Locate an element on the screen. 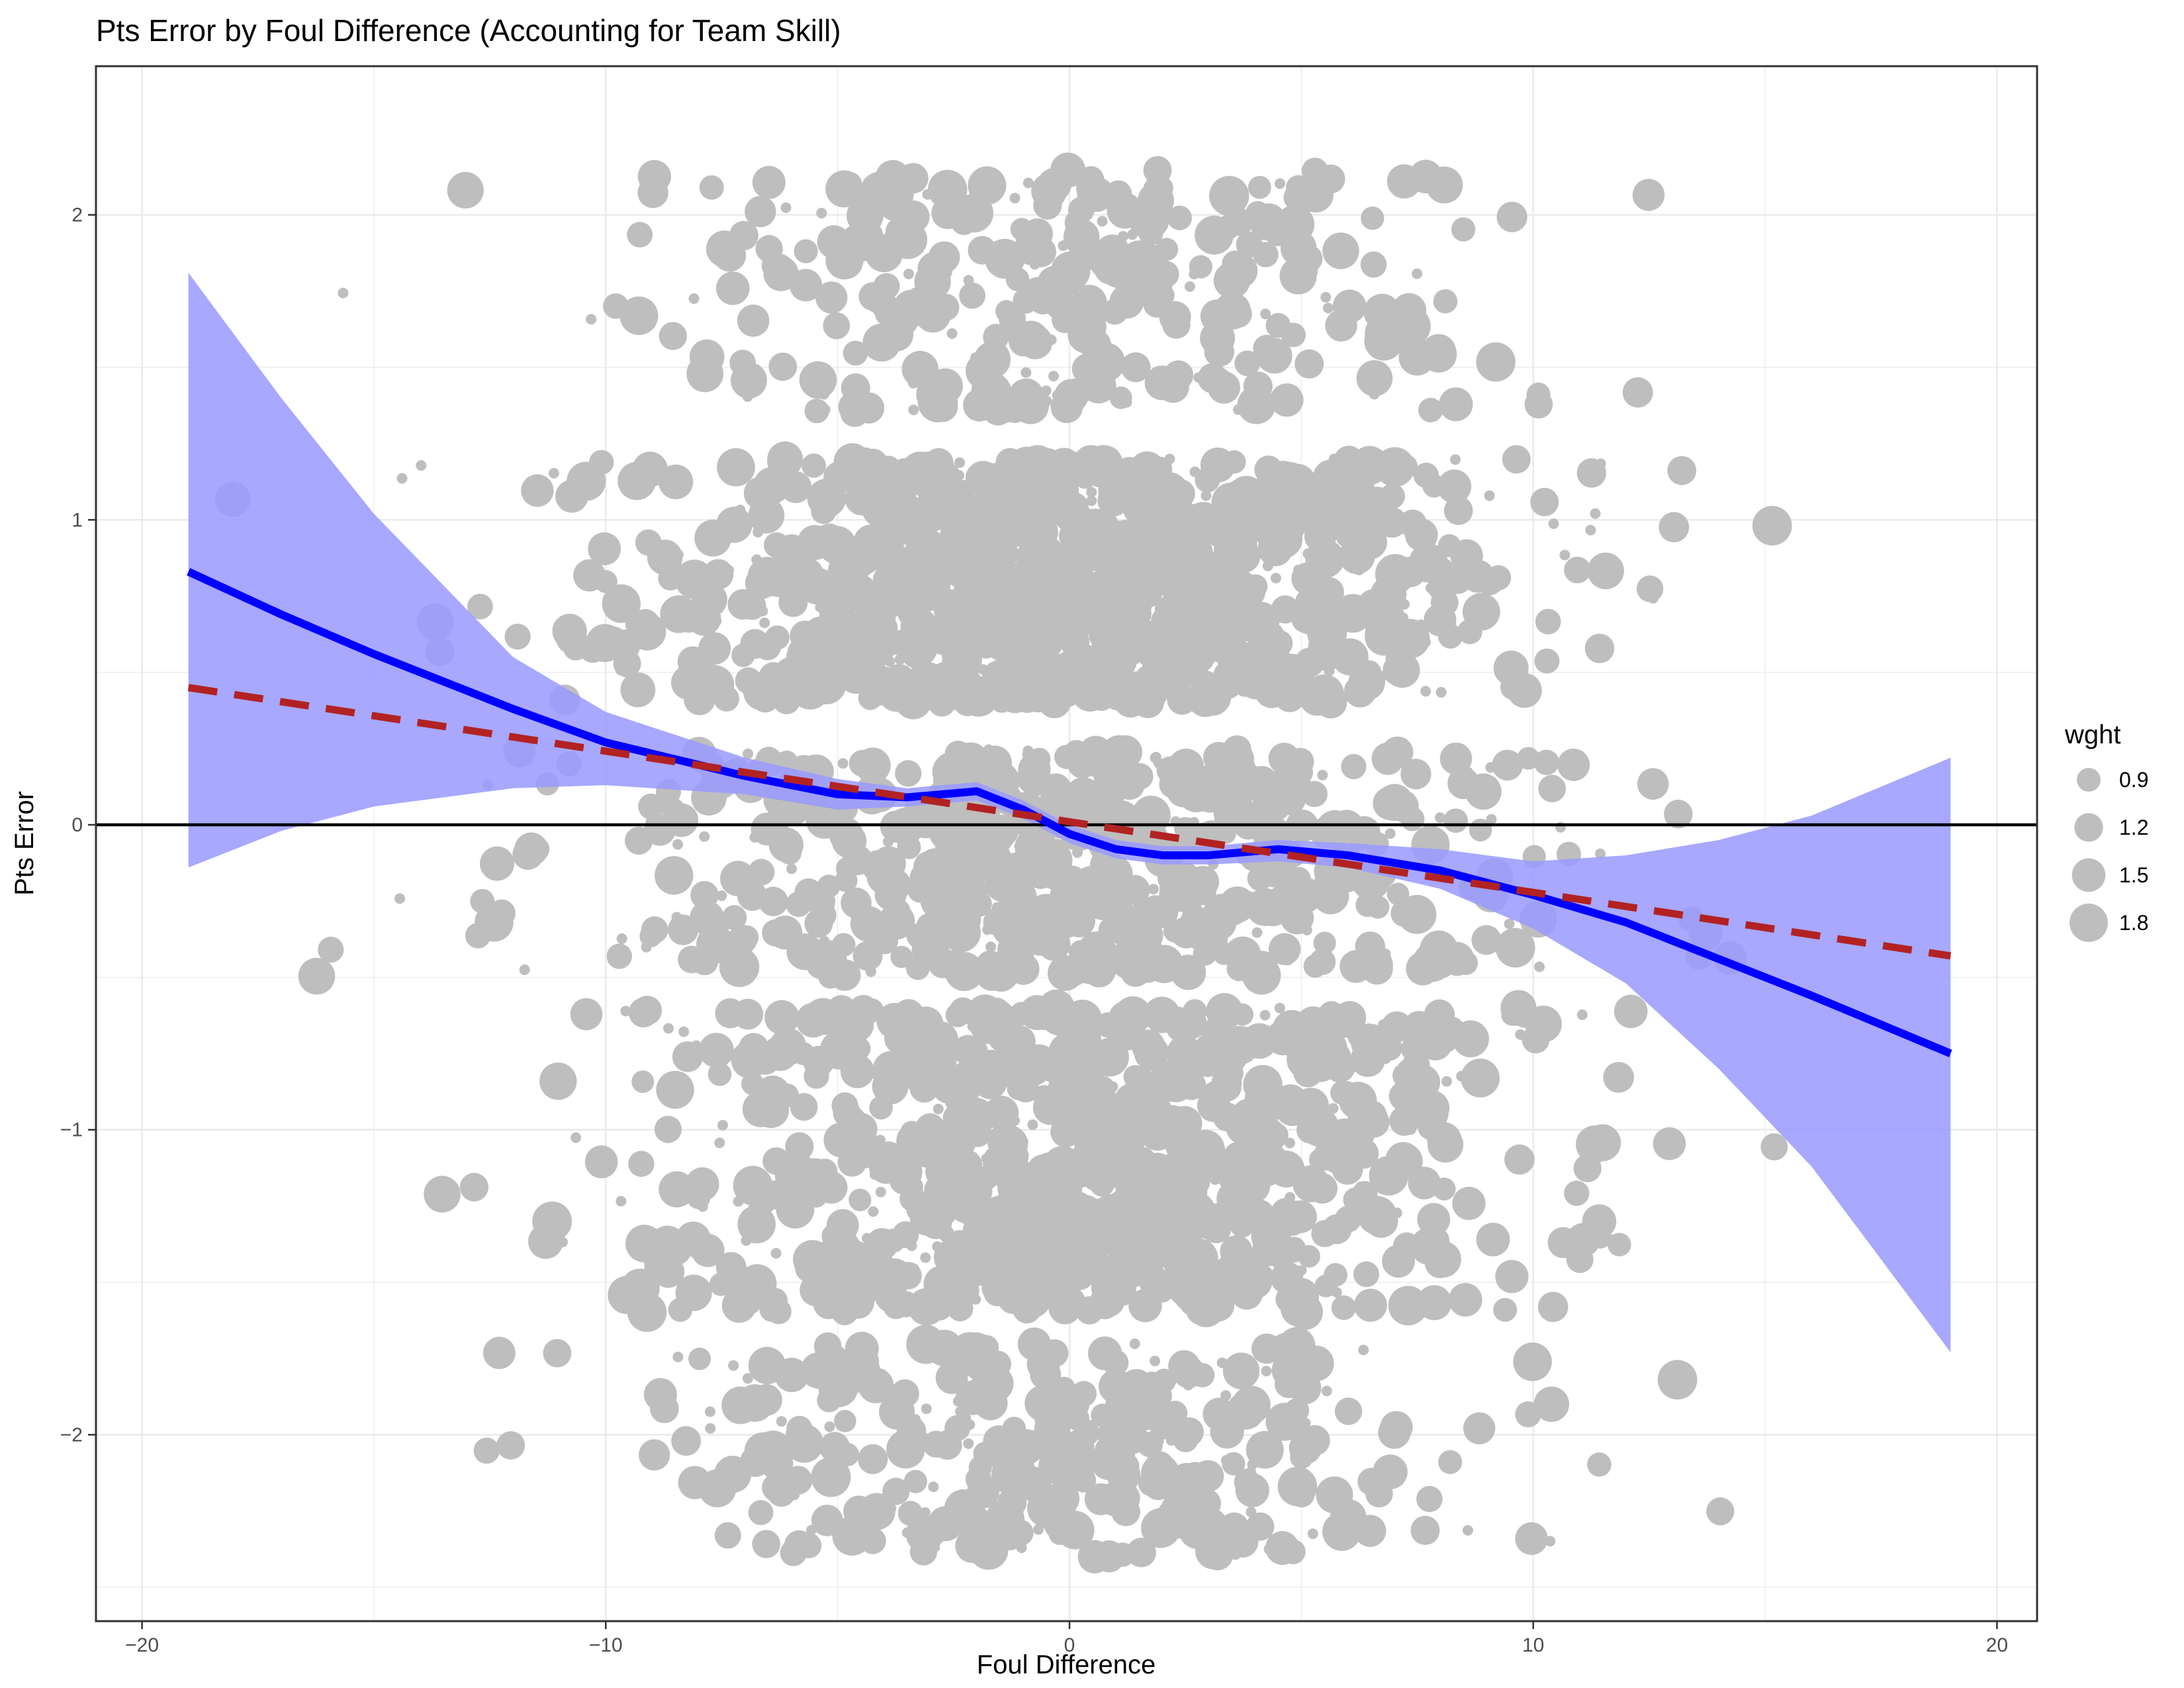 The height and width of the screenshot is (1688, 2184). legend-key is located at coordinates (2089, 780).